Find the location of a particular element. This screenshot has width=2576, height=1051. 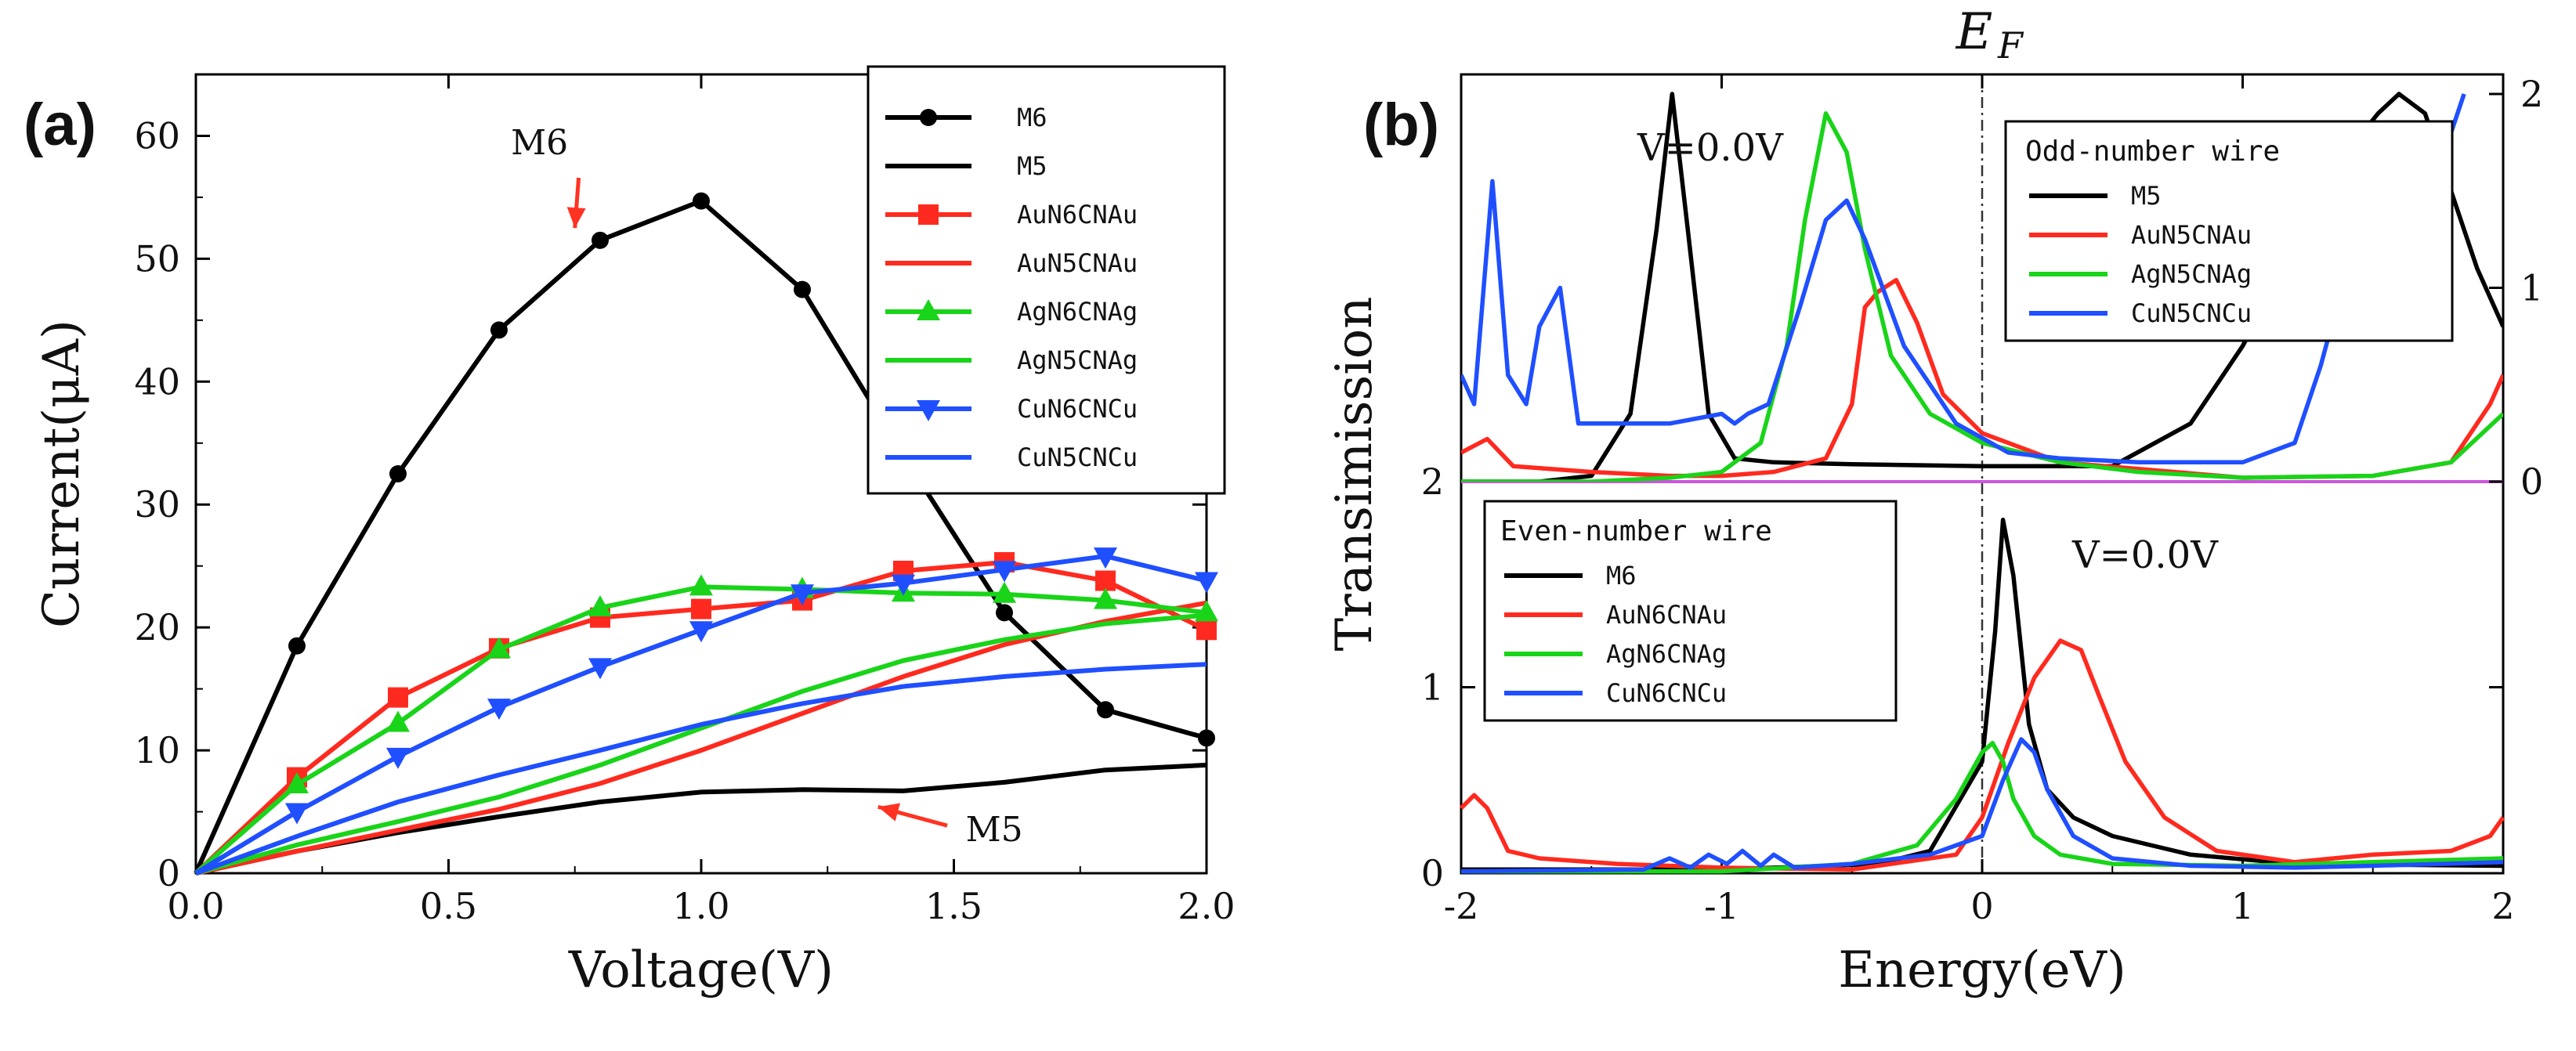

bias-label-bottom: V=0.0V is located at coordinates (2145, 555).